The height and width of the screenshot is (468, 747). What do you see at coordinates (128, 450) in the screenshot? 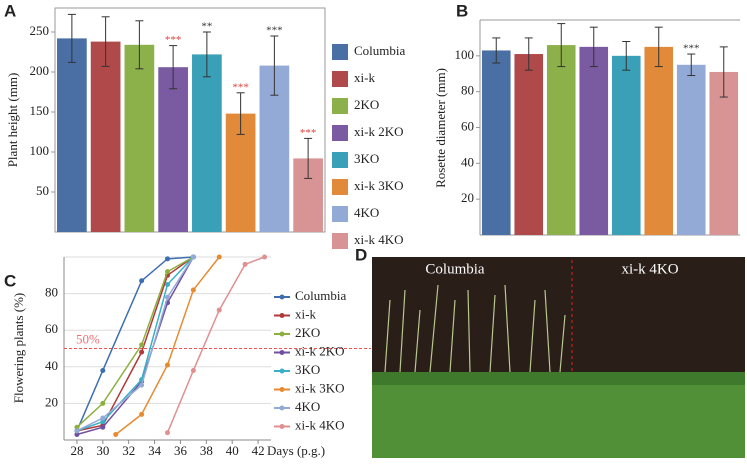
I see `x-tick-label: 32` at bounding box center [128, 450].